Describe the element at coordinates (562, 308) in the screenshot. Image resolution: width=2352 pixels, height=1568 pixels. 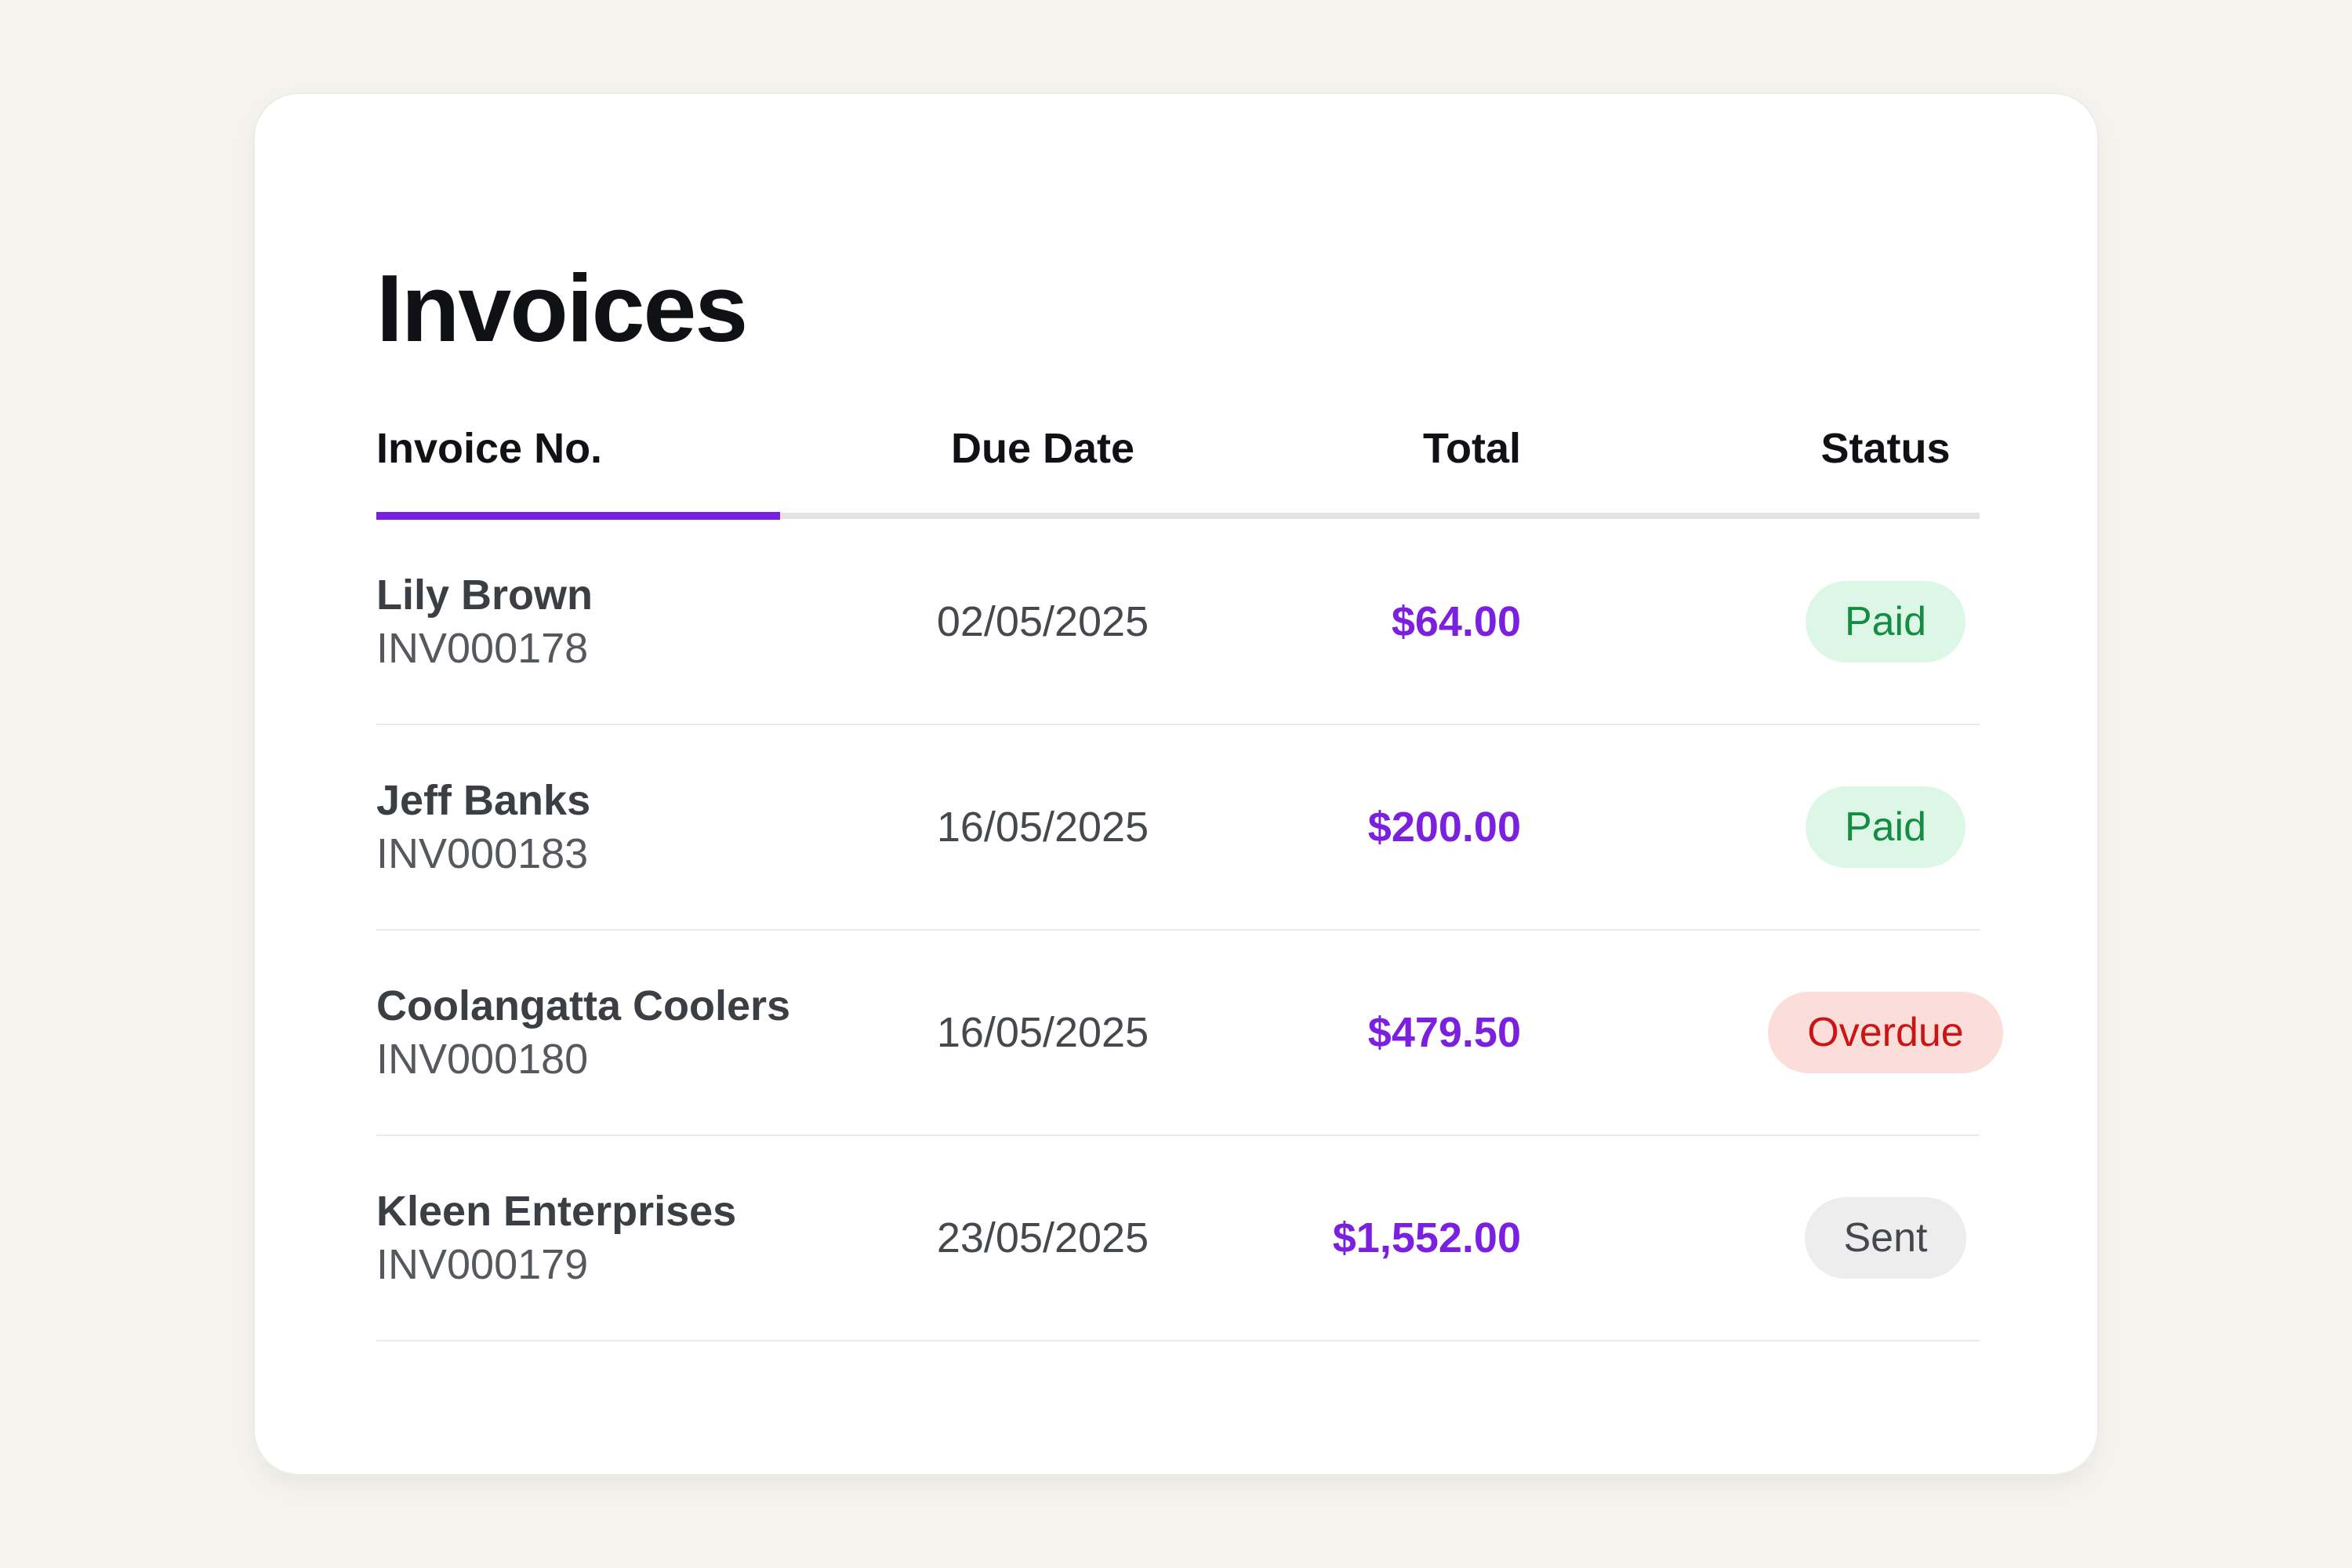
I see `page-title: Invoices` at that location.